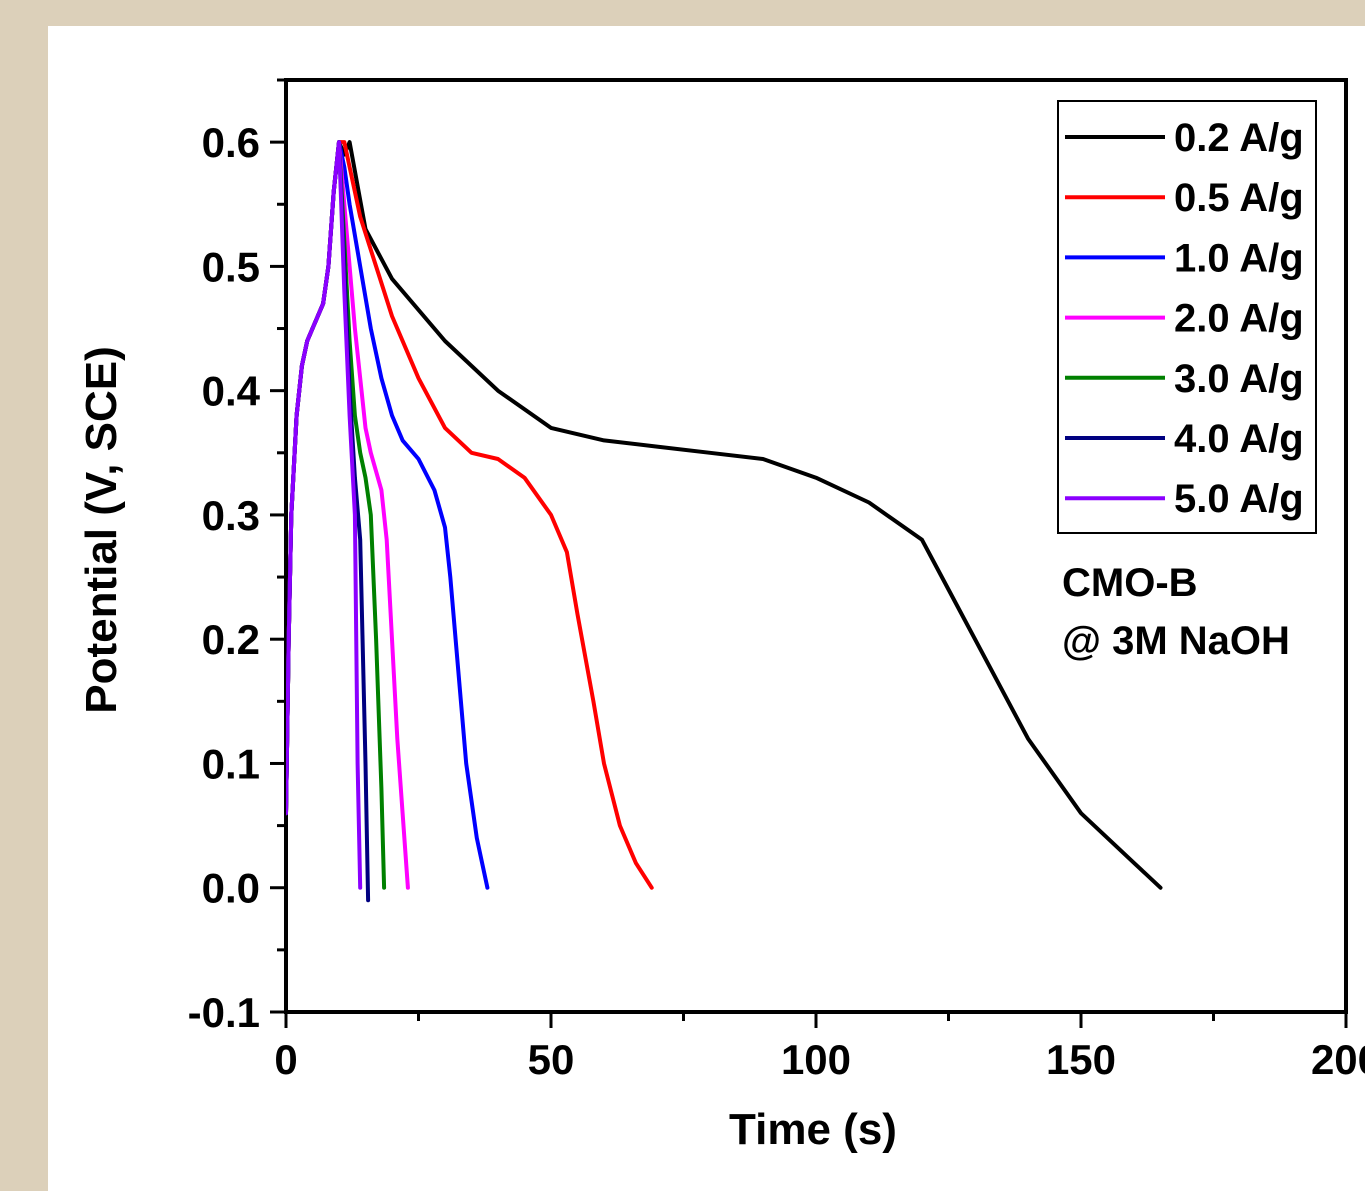  I want to click on x-tick-label: 0, so click(285, 1059).